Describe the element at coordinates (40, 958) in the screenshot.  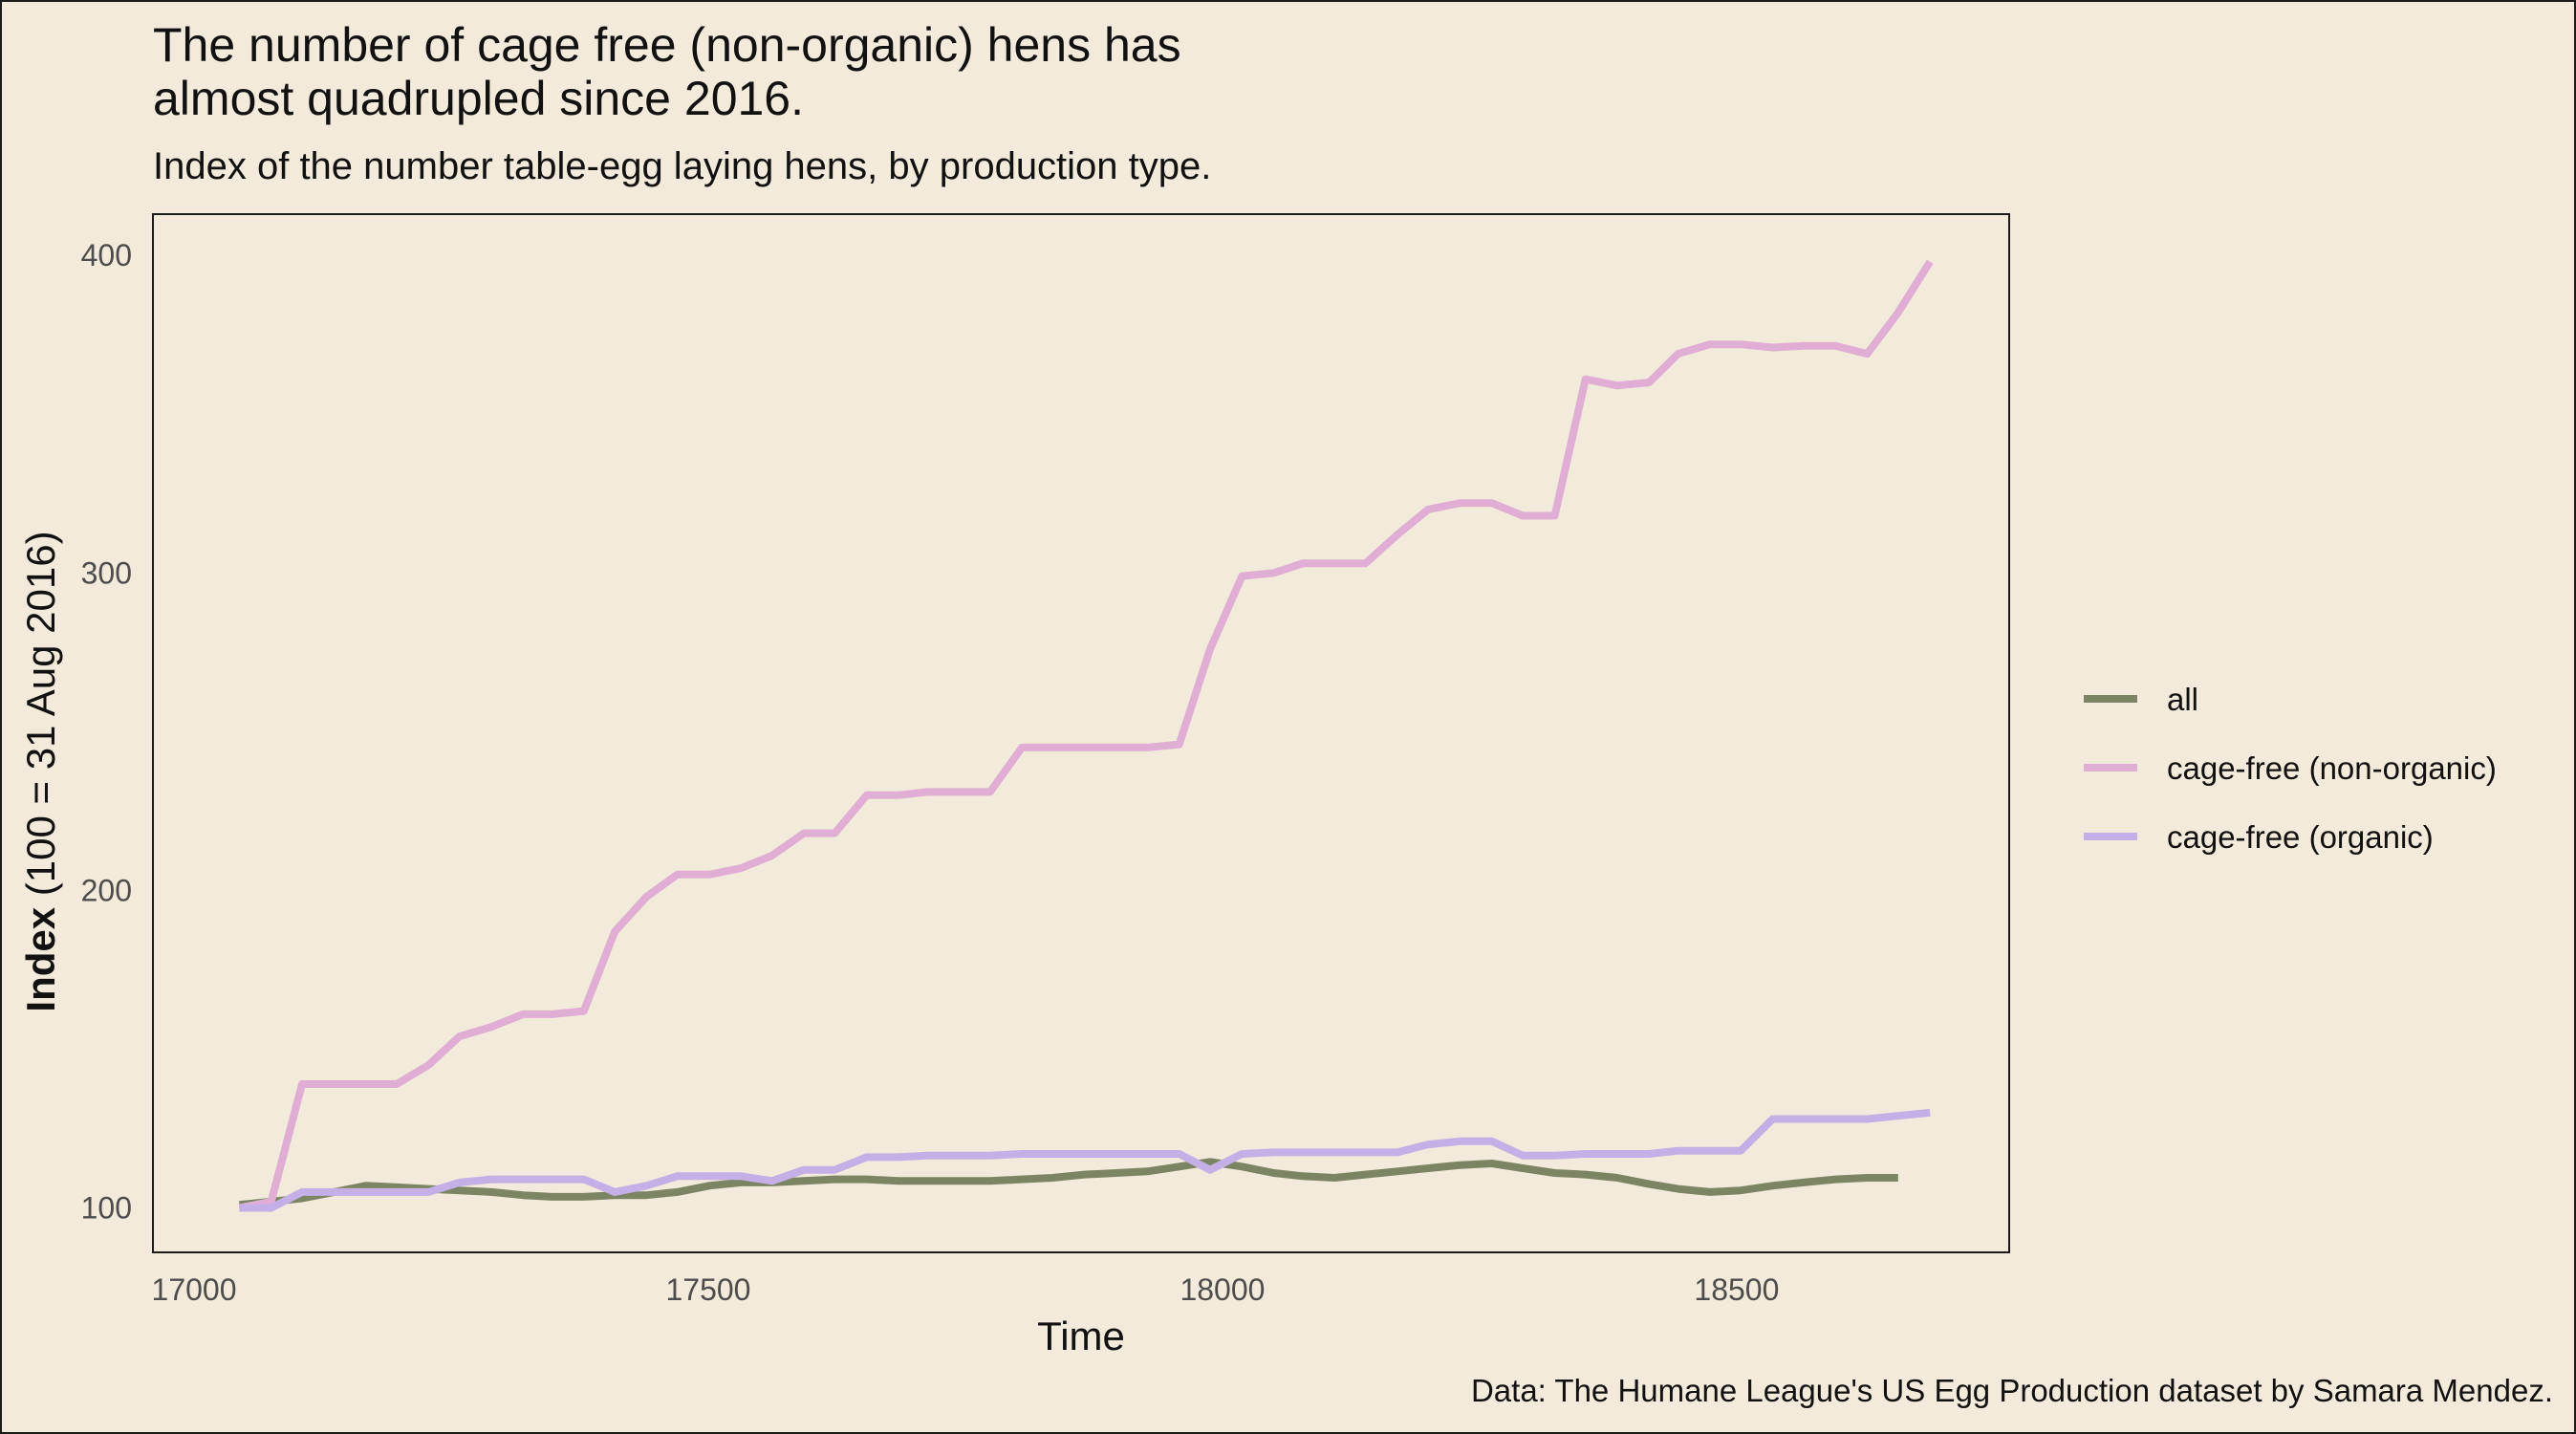
I see `y-axis-label-bold: Index` at that location.